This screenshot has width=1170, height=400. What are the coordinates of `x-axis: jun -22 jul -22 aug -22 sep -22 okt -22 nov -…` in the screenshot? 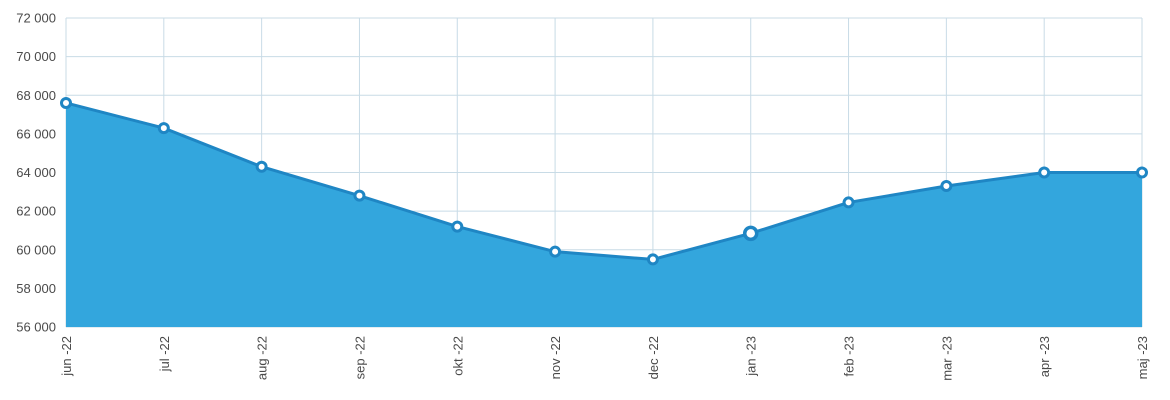 It's located at (604, 358).